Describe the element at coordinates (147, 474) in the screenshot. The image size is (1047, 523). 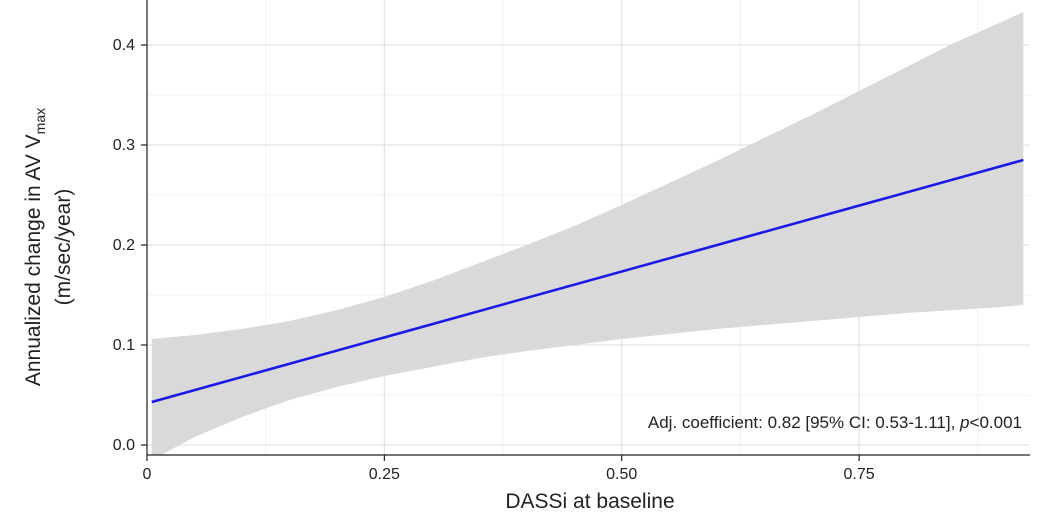
I see `x-tick-label: 0` at that location.